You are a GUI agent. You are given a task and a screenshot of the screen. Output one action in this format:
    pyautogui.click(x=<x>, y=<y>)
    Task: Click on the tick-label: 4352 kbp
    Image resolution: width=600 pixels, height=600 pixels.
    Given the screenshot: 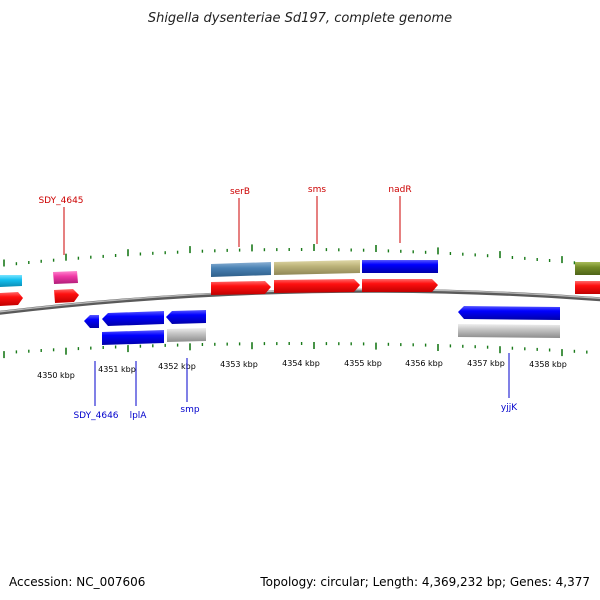 What is the action you would take?
    pyautogui.click(x=177, y=366)
    